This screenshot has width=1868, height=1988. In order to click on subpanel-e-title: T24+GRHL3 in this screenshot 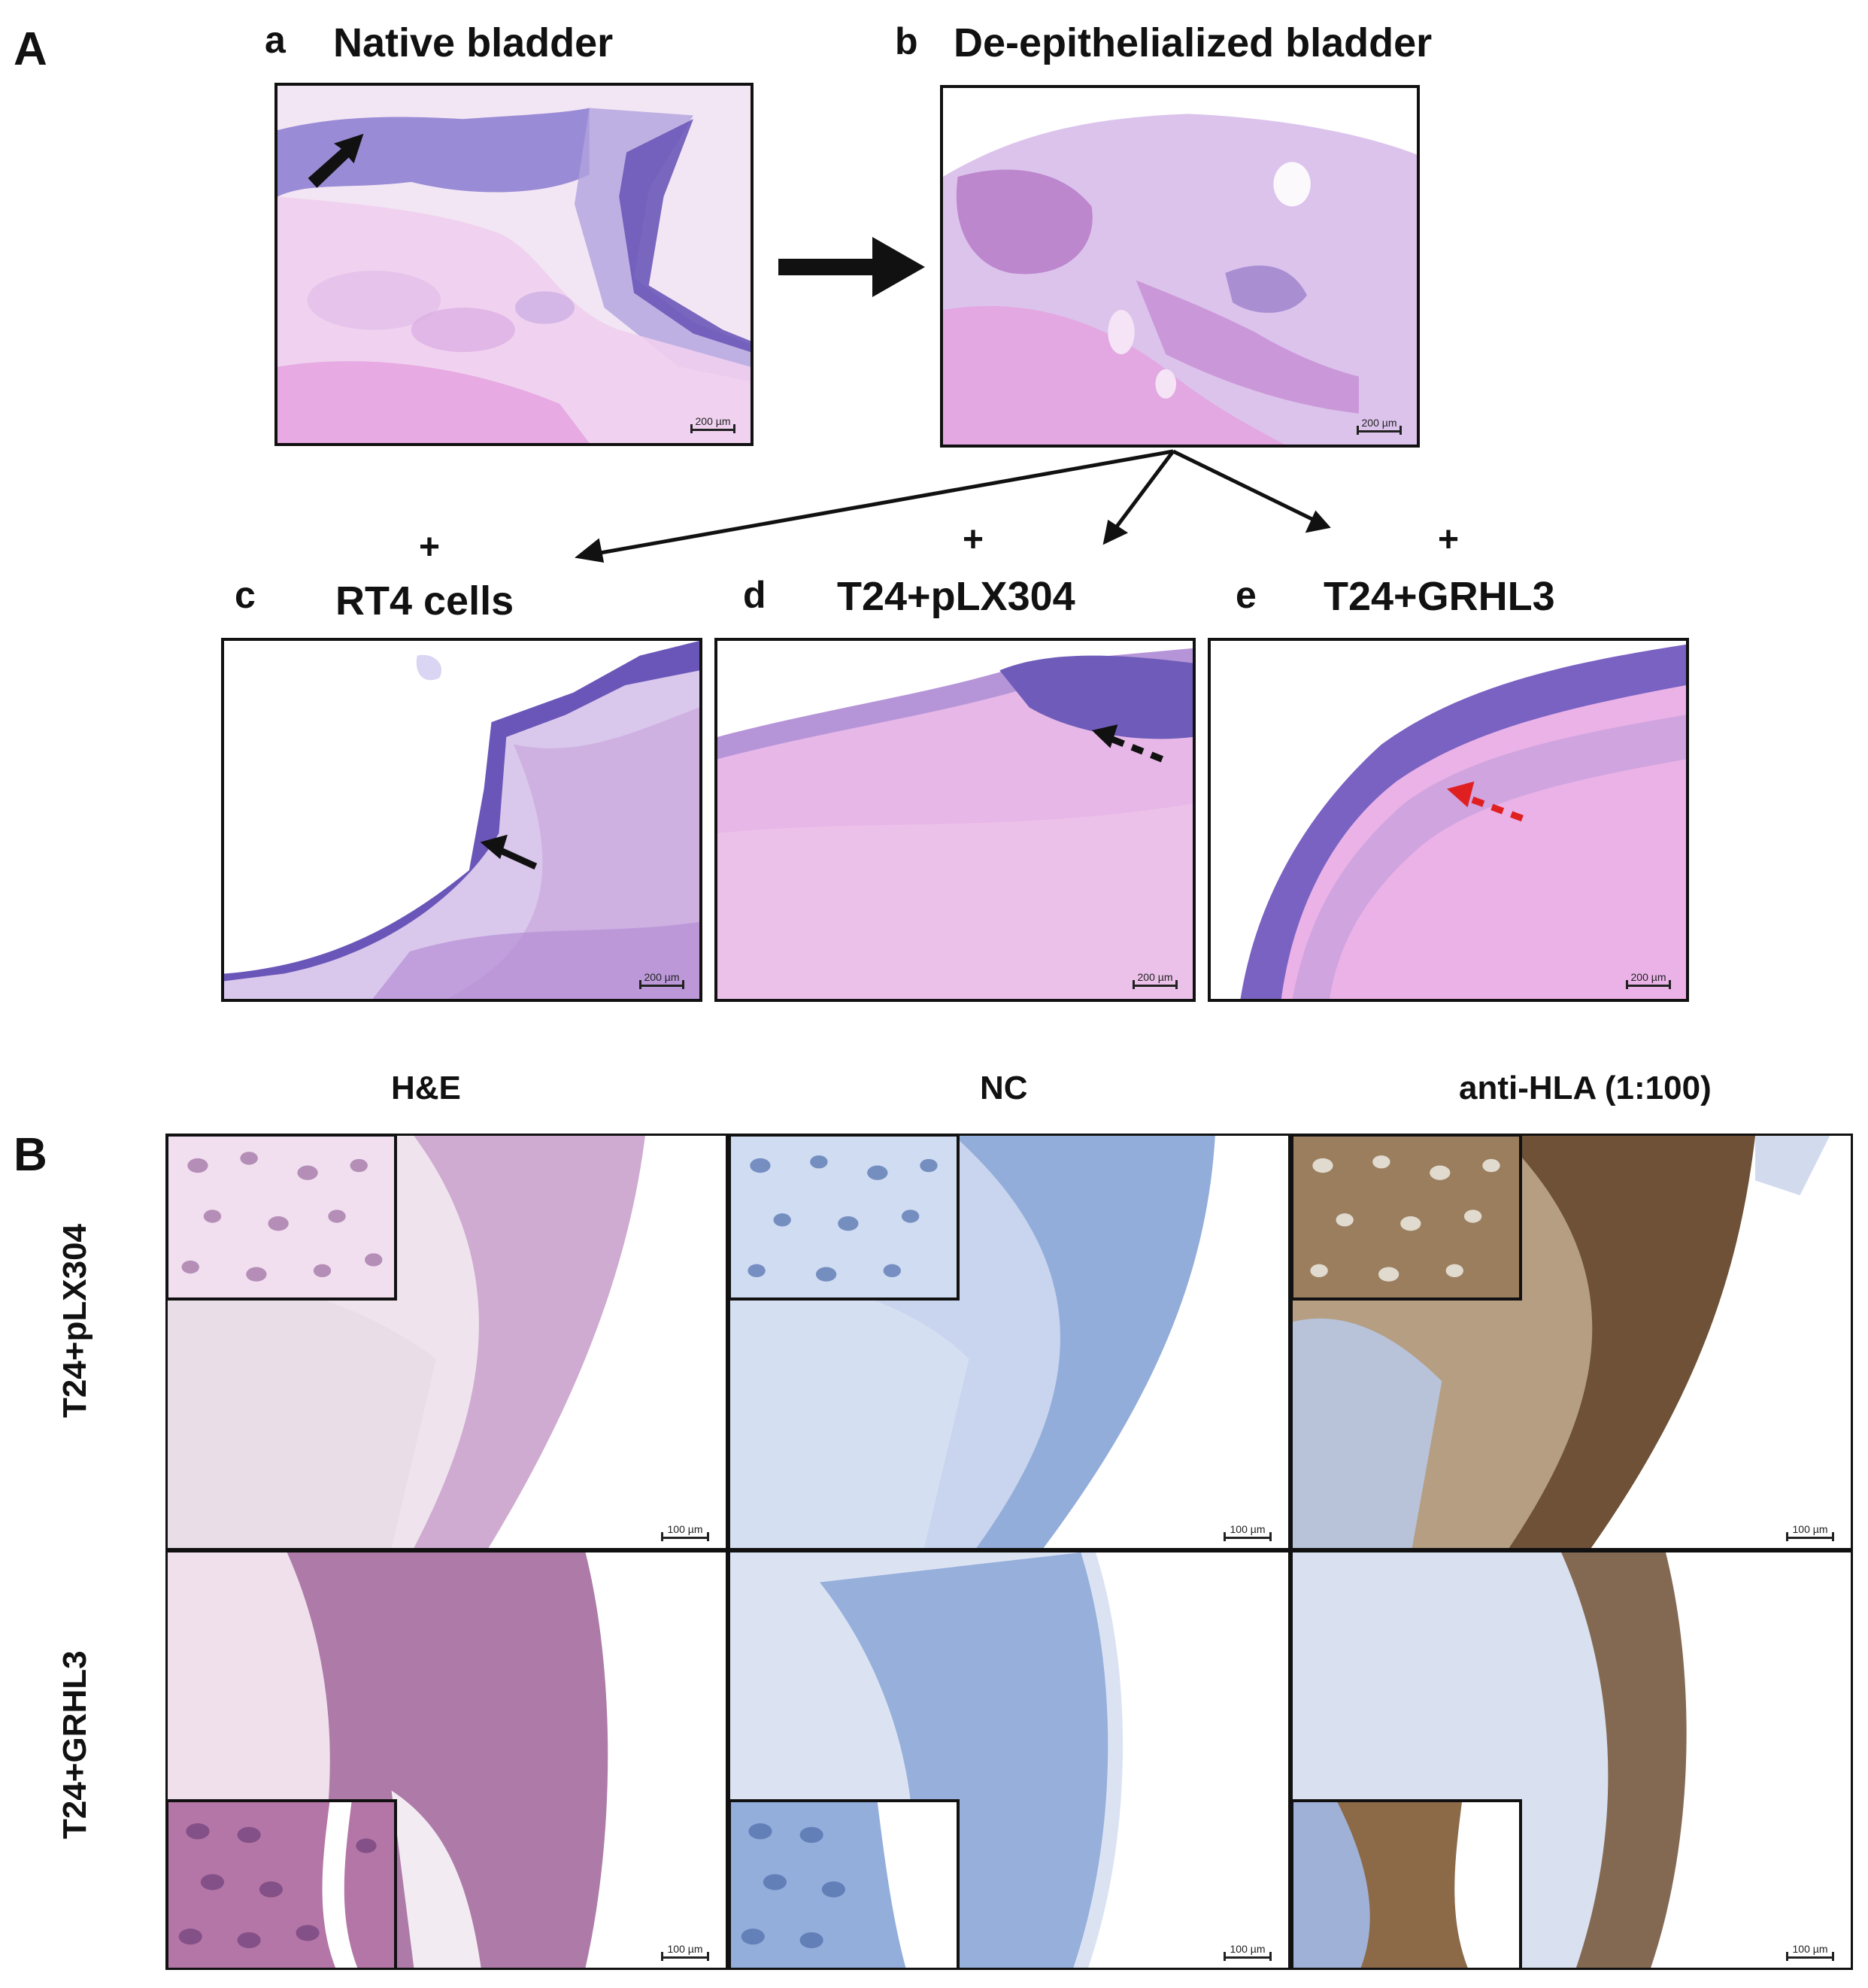, I will do `click(1439, 596)`.